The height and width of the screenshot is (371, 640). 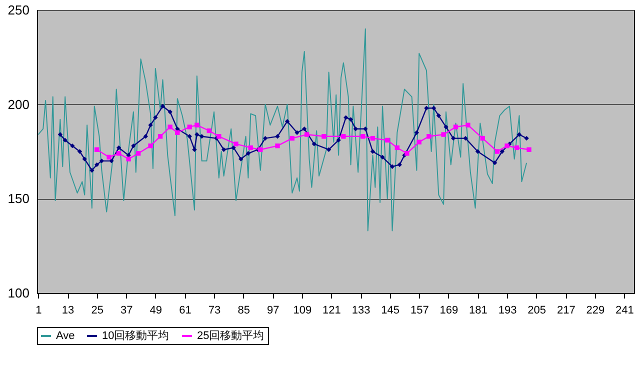 I want to click on x-tick-label: 241, so click(x=625, y=310).